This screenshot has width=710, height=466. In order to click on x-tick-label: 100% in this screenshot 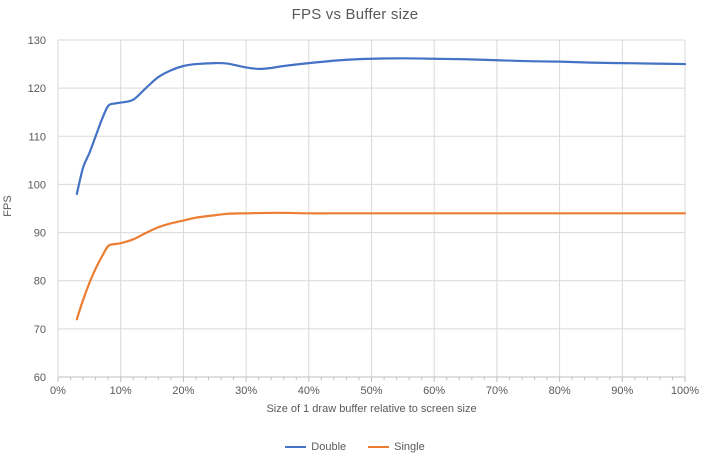, I will do `click(685, 391)`.